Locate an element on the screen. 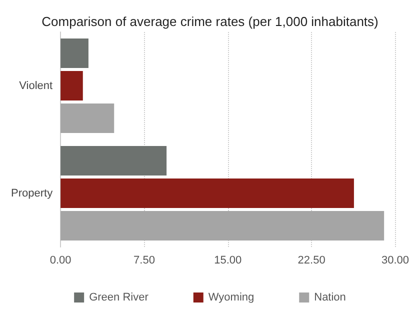 The height and width of the screenshot is (320, 420). legend-label: Green River is located at coordinates (119, 298).